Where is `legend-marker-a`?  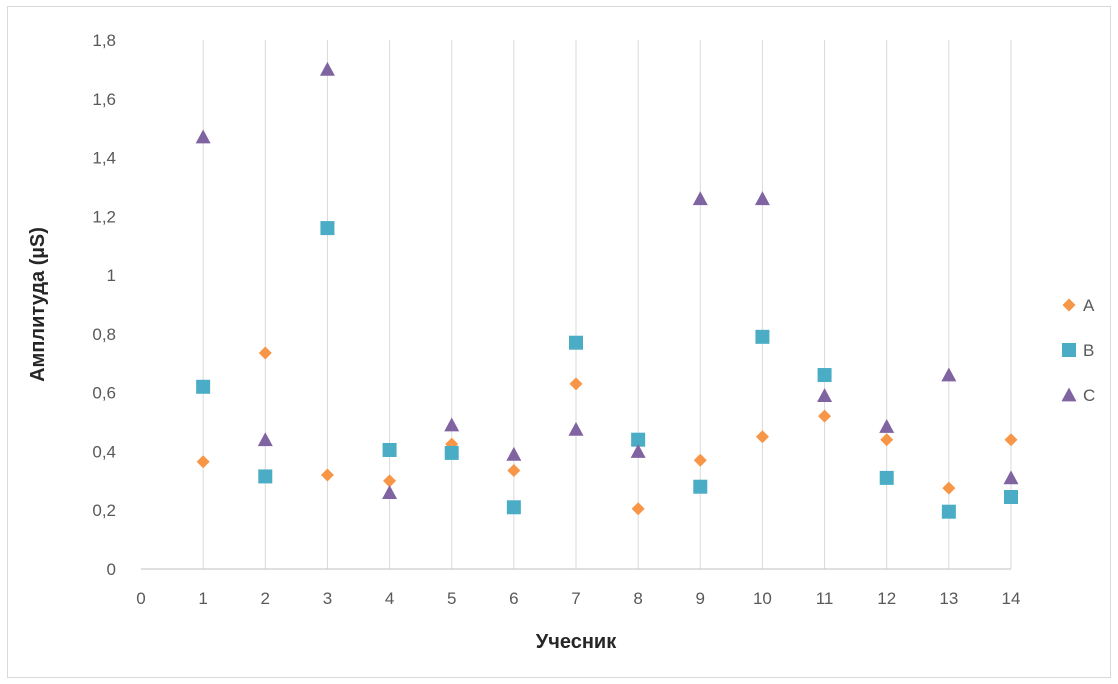
legend-marker-a is located at coordinates (1069, 305).